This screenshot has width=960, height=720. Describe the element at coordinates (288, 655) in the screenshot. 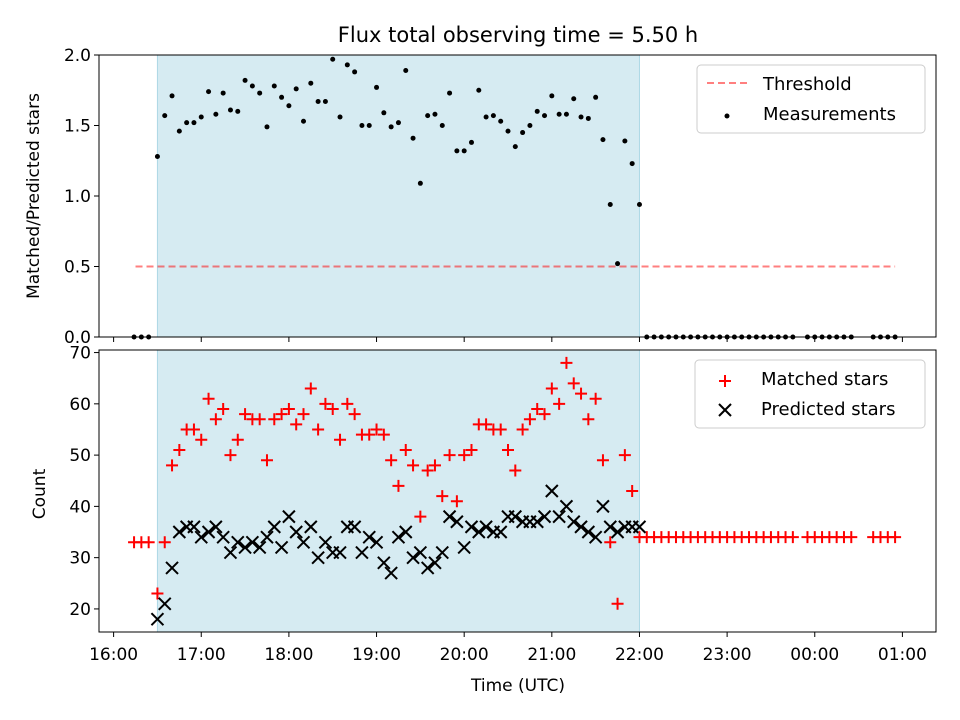

I see `x-tick-label: 18:00` at that location.